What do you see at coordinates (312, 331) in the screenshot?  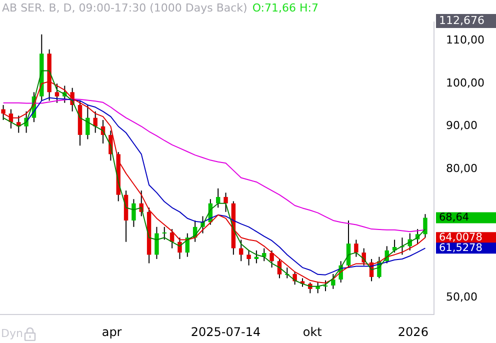 I see `x-tick-label: okt` at bounding box center [312, 331].